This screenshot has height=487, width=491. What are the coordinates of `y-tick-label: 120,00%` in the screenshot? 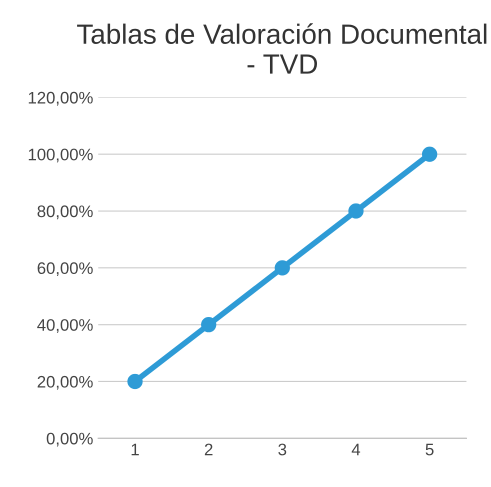 It's located at (60, 99).